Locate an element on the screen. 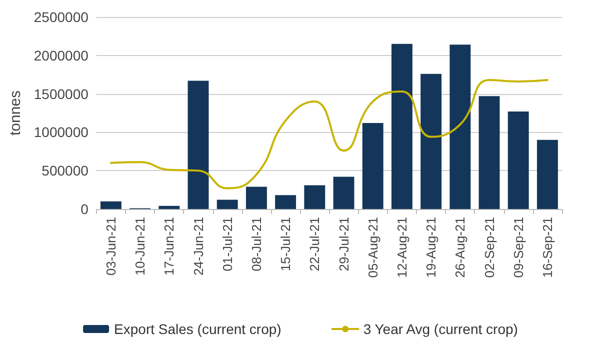 This screenshot has width=602, height=347. x-tick-label: 29-Jul-21 is located at coordinates (344, 244).